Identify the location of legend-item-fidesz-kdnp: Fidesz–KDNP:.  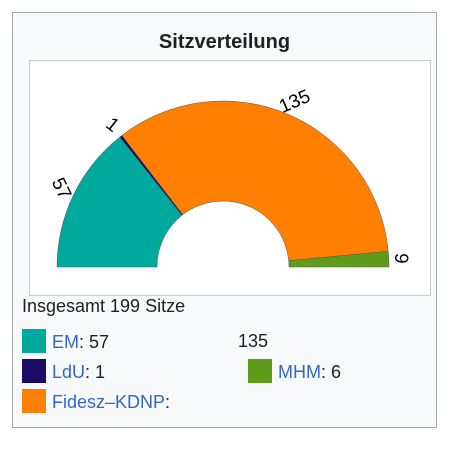
(96, 403).